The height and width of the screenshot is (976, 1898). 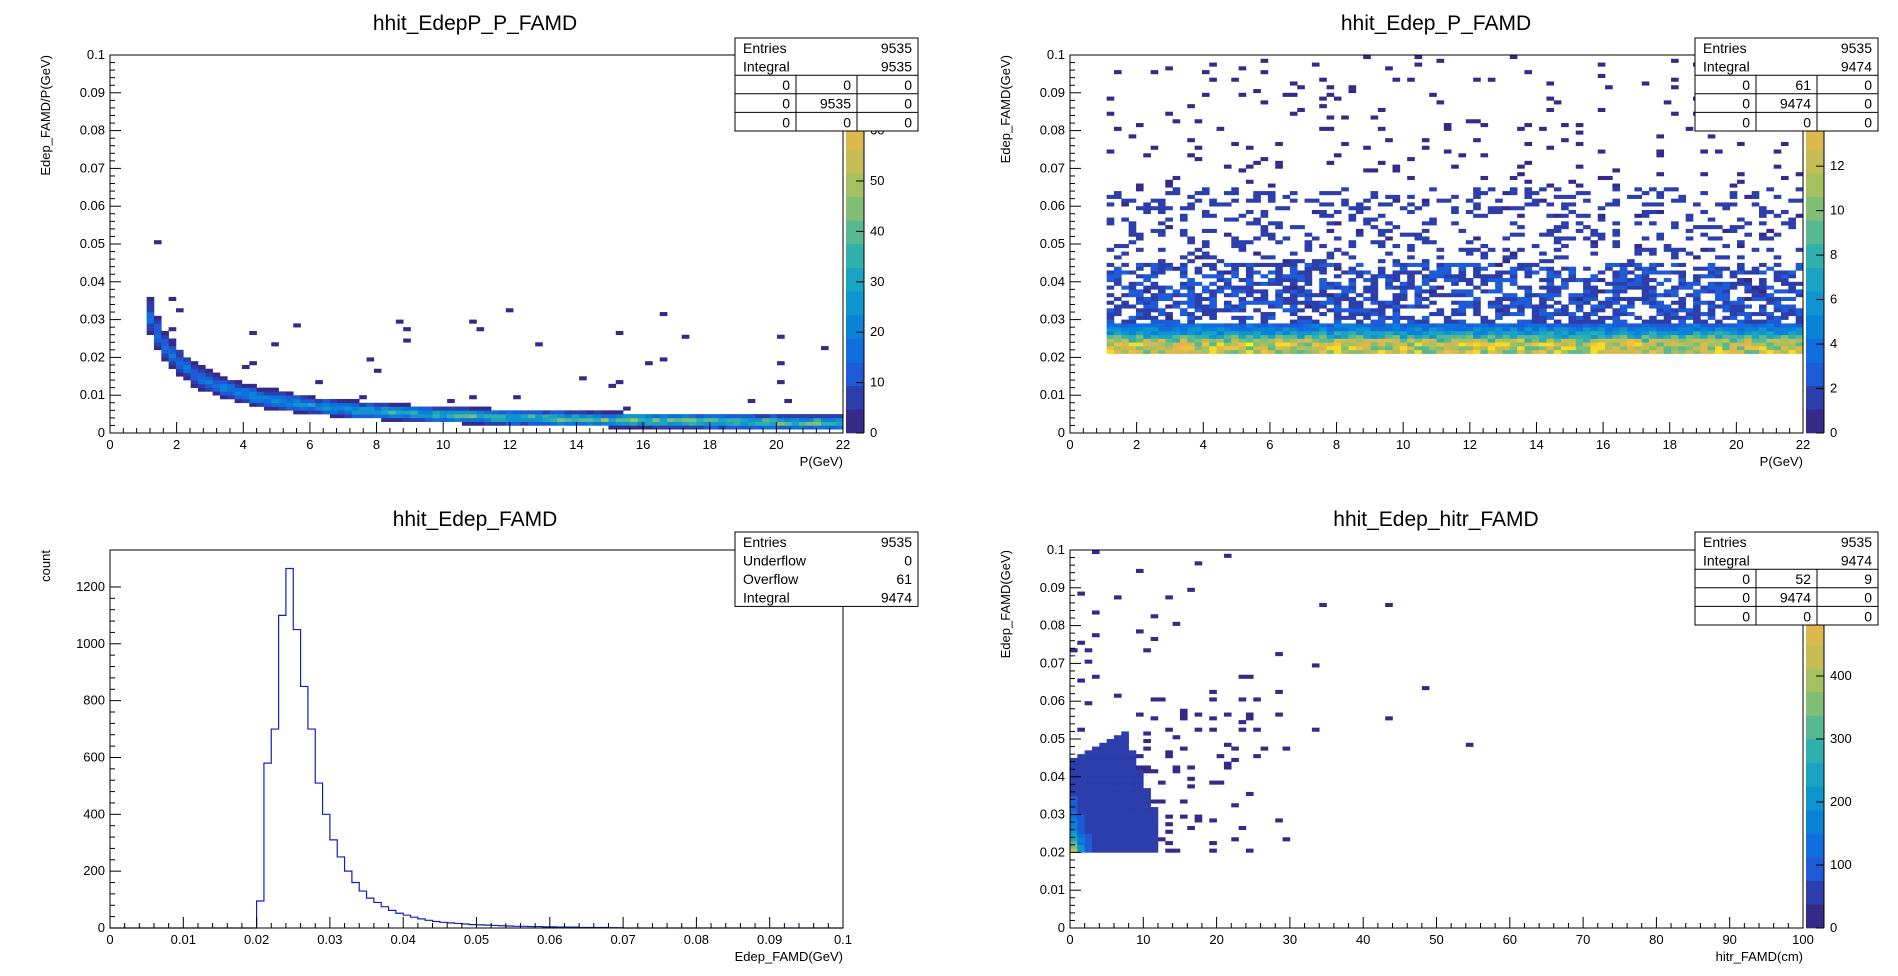 What do you see at coordinates (1725, 48) in the screenshot?
I see `stats-label: Entries` at bounding box center [1725, 48].